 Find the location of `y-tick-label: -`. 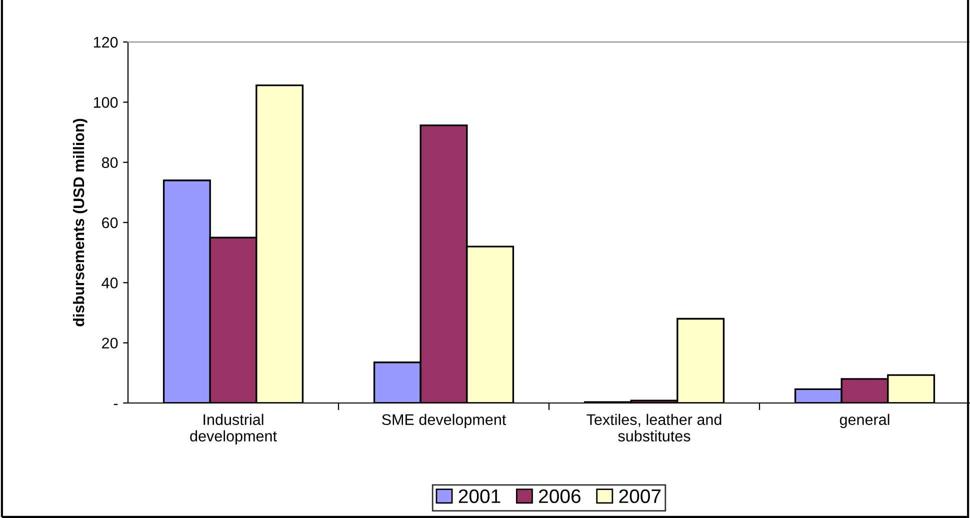

y-tick-label: - is located at coordinates (116, 405).